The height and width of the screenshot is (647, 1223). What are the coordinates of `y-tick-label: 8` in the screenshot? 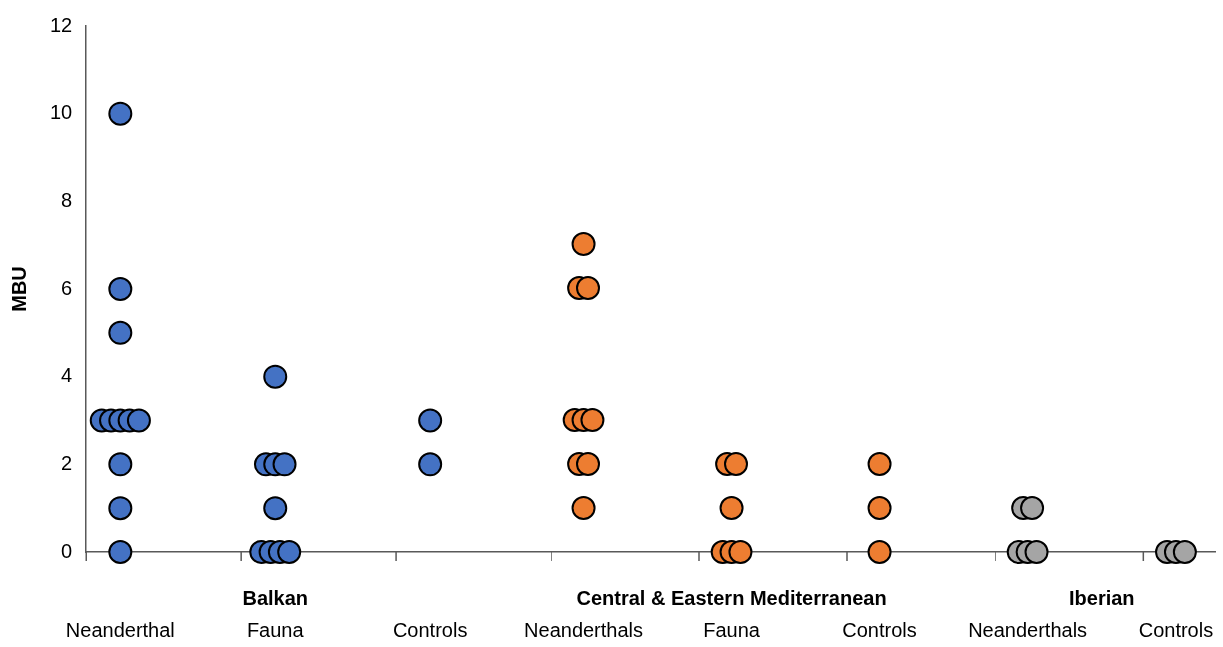 It's located at (67, 199).